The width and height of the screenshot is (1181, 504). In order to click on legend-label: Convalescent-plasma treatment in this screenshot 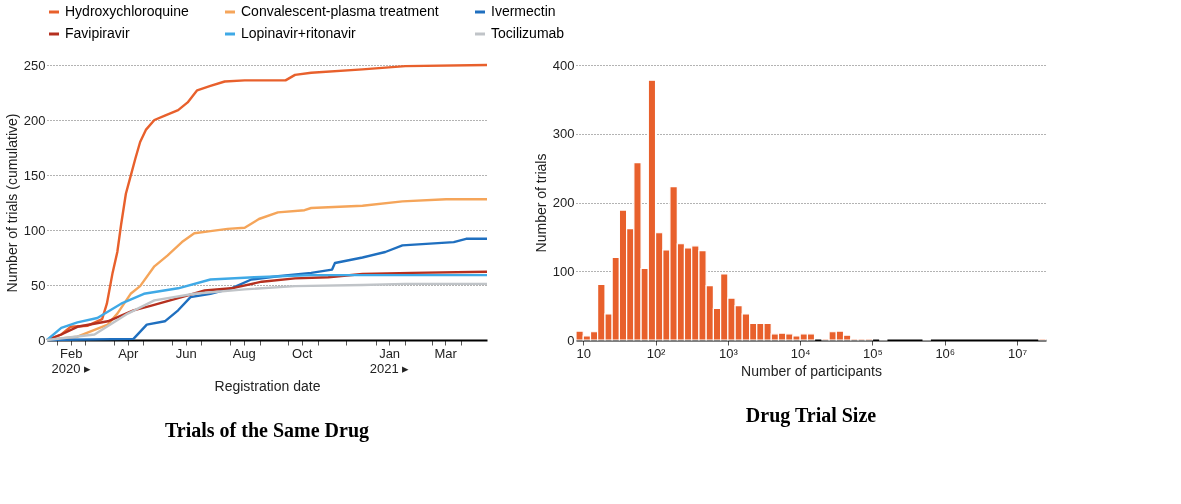, I will do `click(340, 11)`.